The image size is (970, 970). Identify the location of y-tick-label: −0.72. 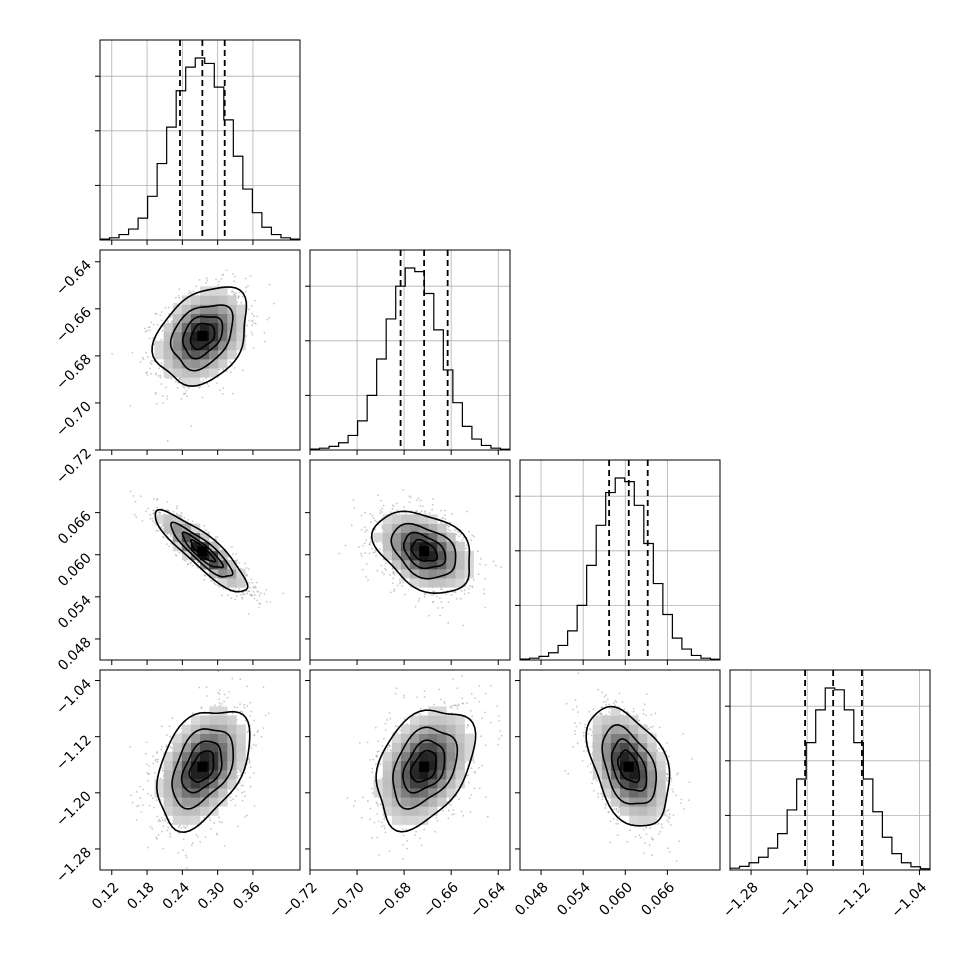
(74, 467).